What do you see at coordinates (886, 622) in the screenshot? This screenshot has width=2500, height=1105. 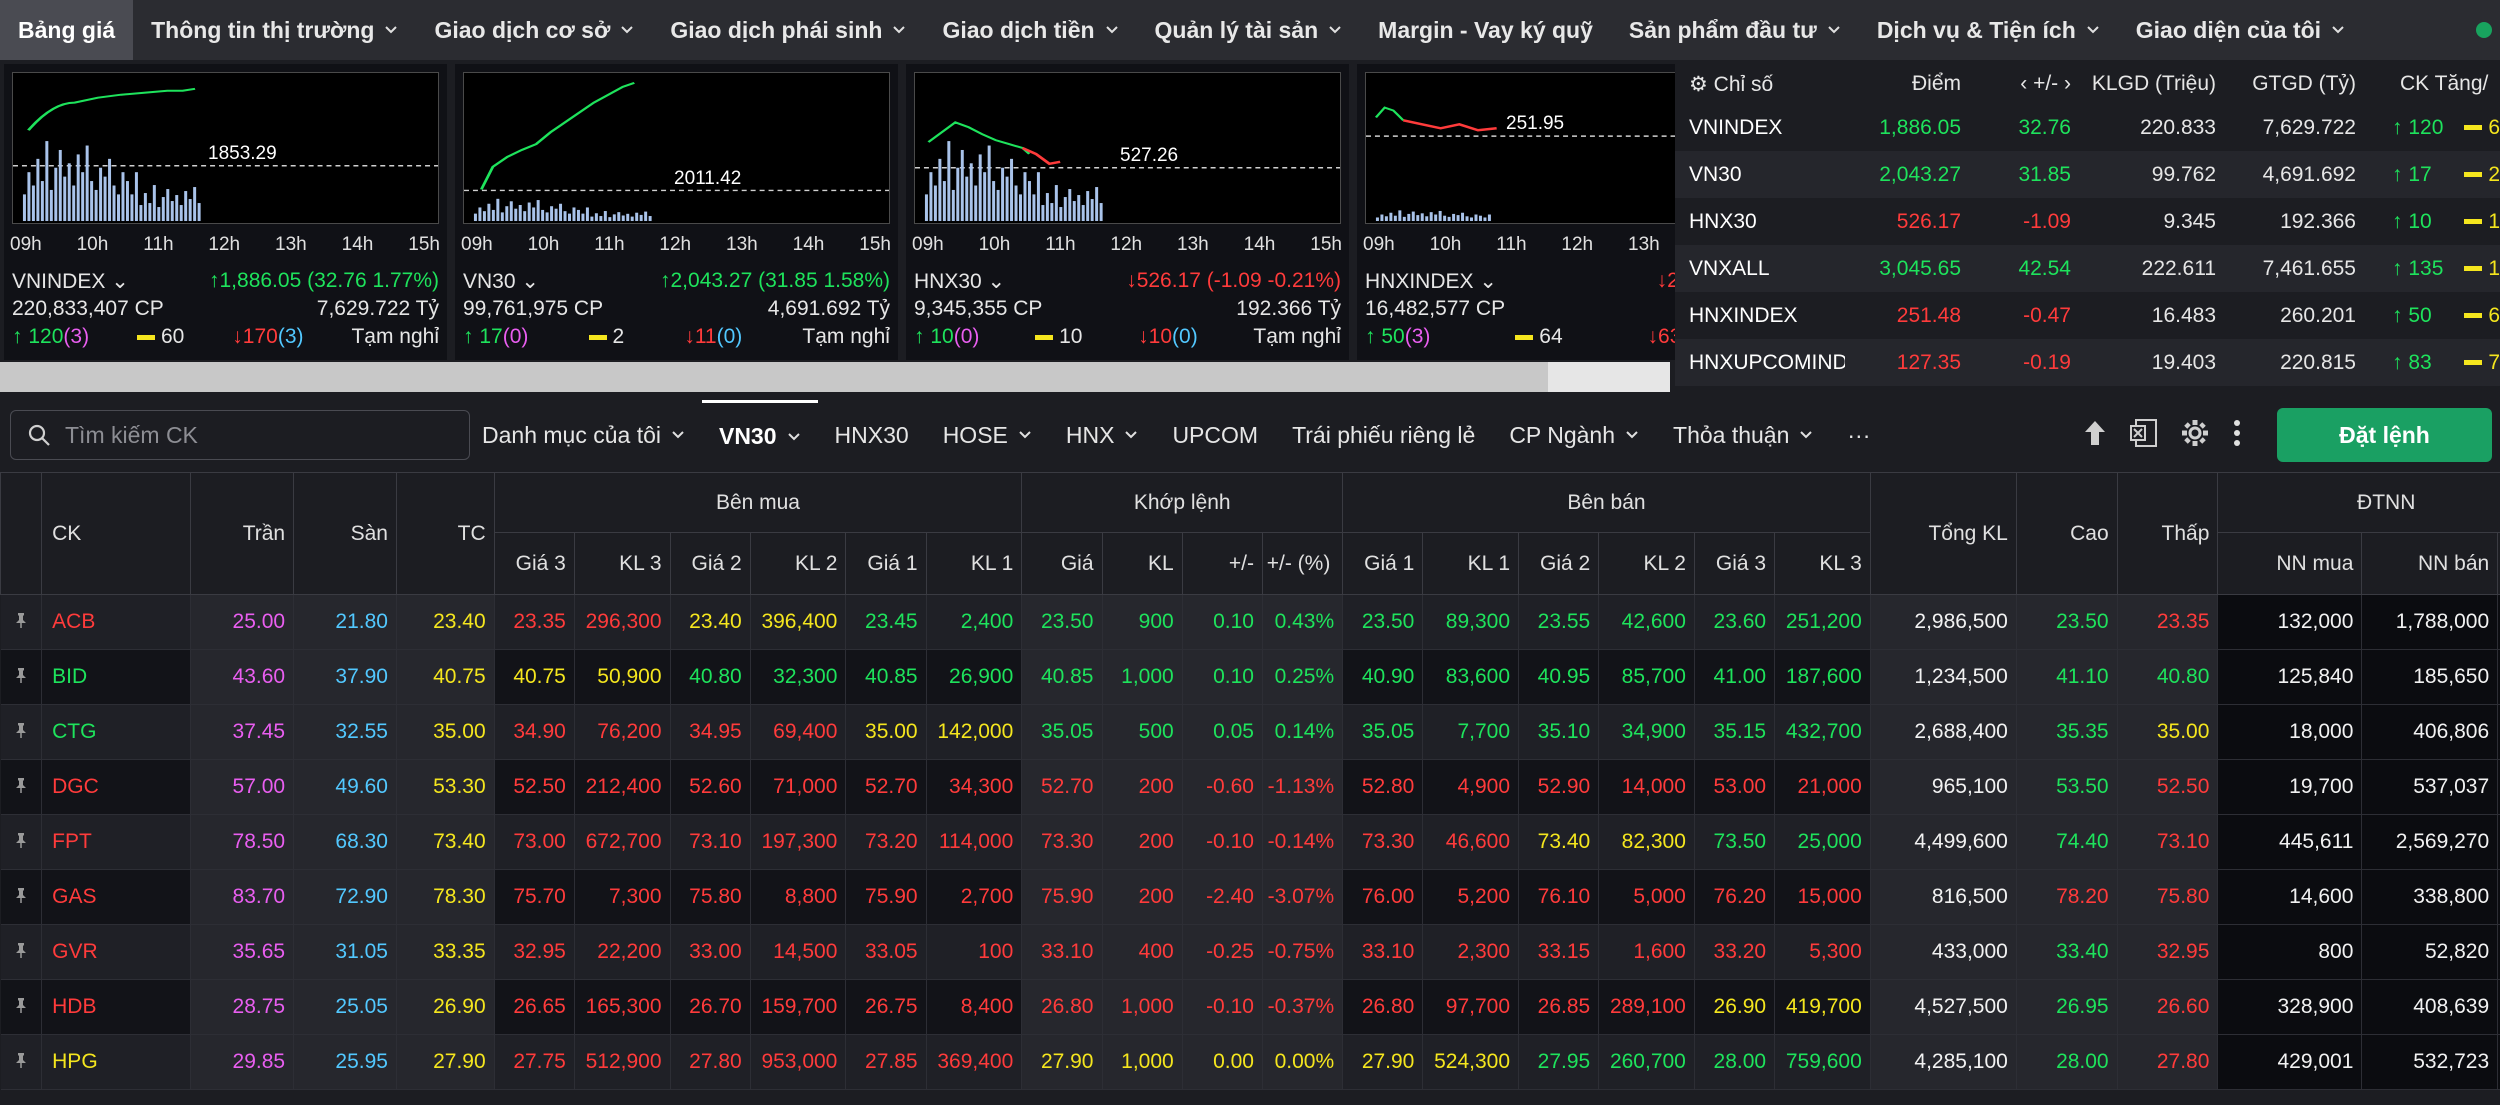 I see `bid-1-price: 23.45` at bounding box center [886, 622].